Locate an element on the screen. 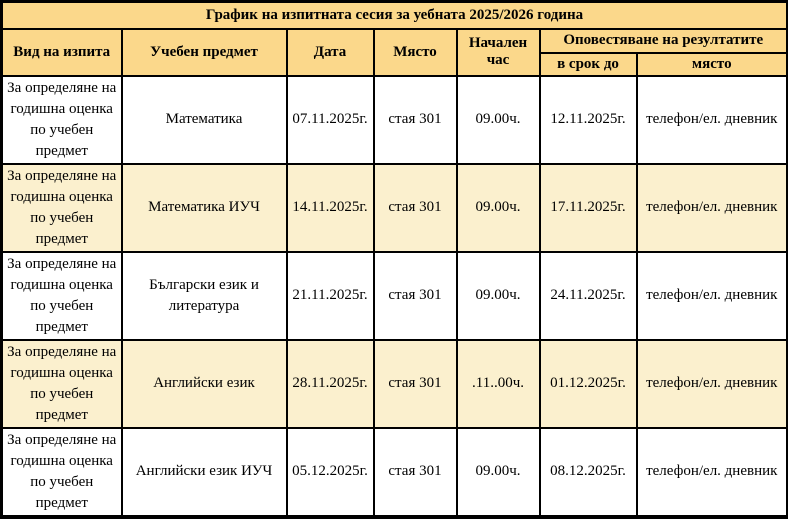 The image size is (788, 519). cell-subject: Английски език is located at coordinates (204, 383).